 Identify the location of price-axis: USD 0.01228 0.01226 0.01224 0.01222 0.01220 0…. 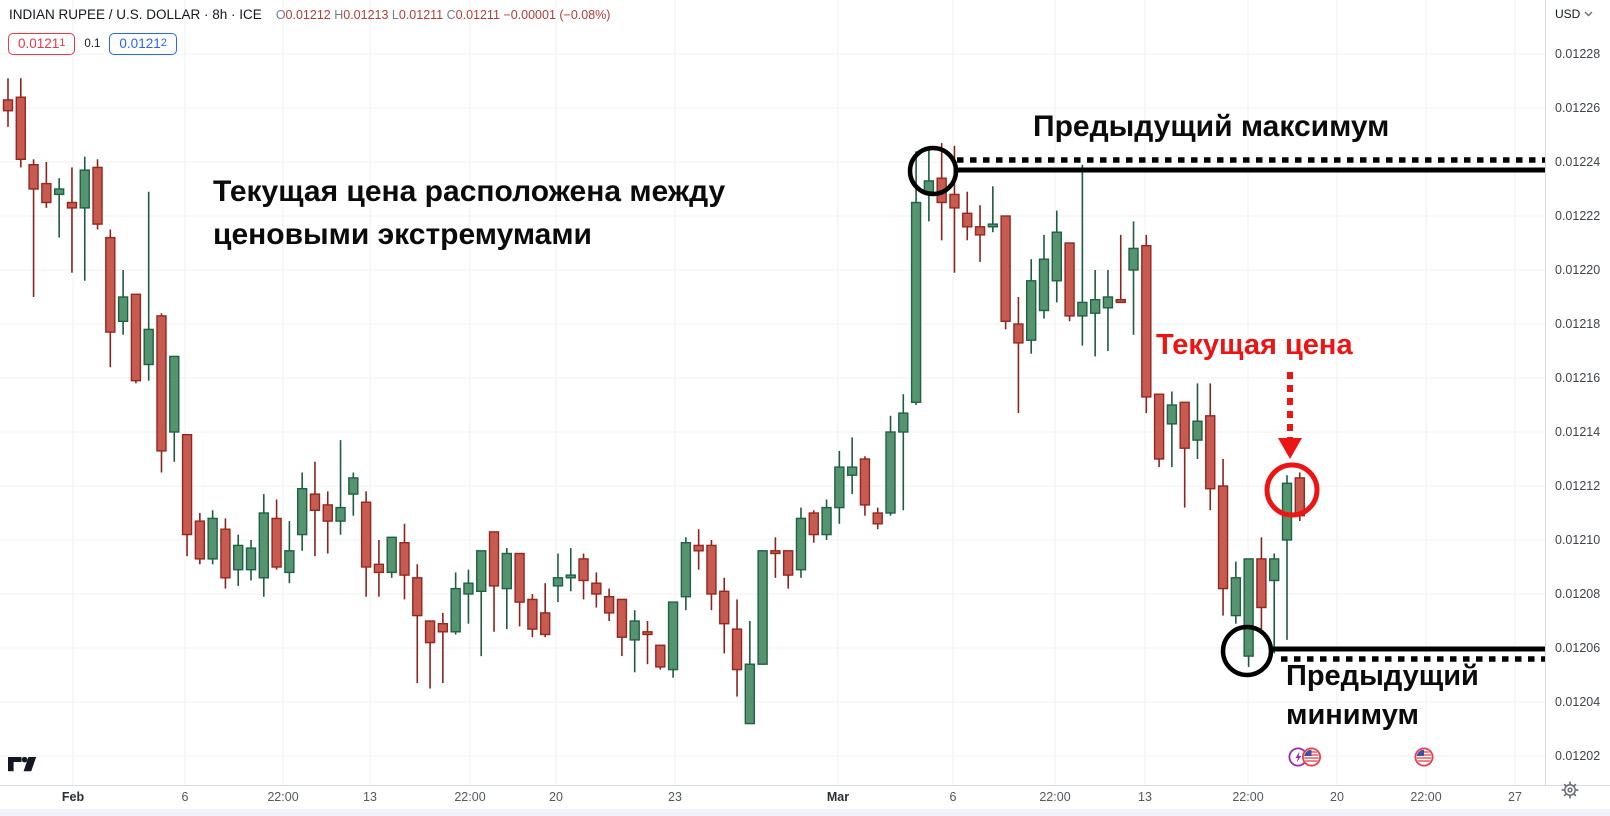
(1577, 392).